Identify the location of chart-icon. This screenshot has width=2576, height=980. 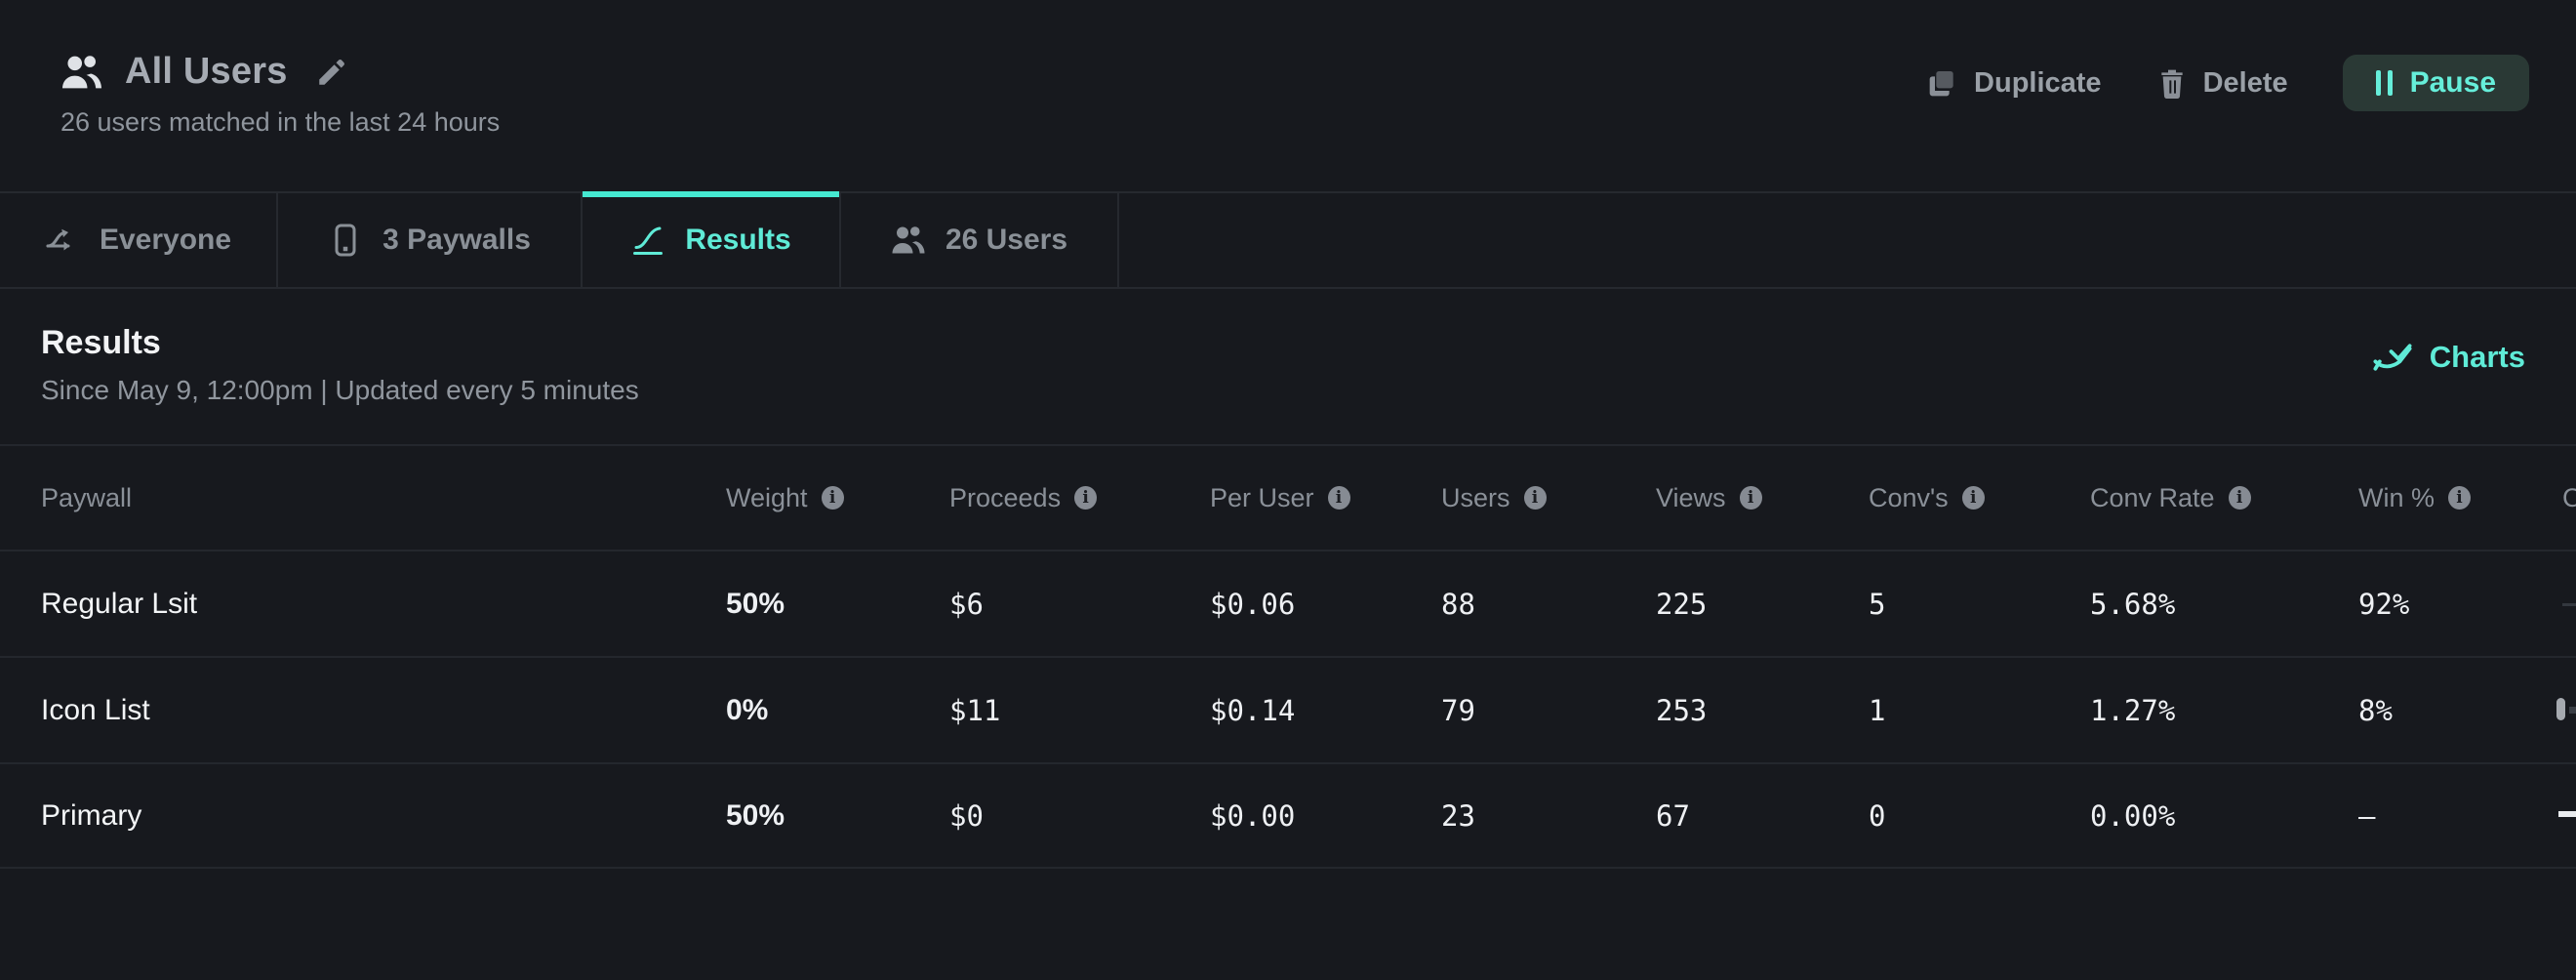
(648, 240).